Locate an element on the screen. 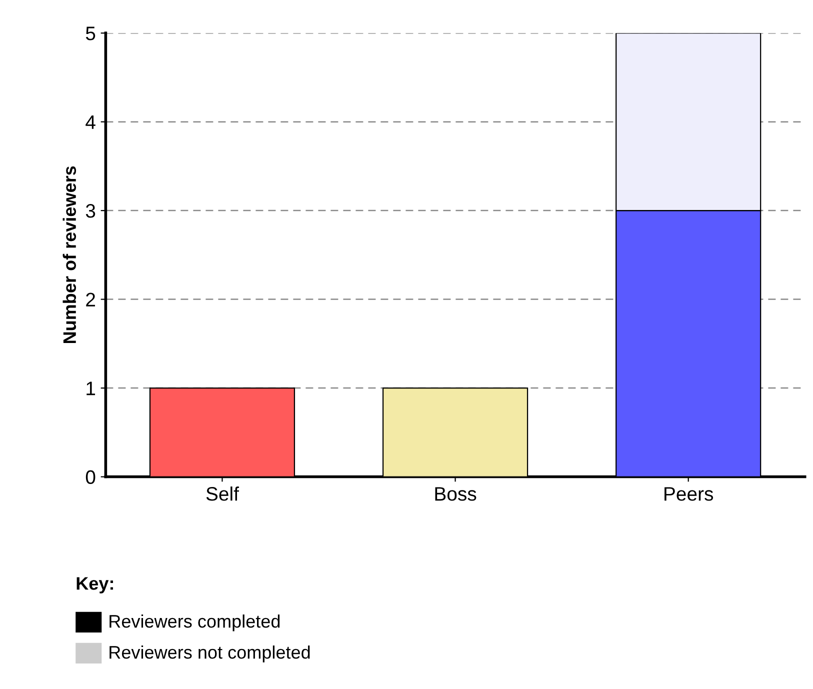 This screenshot has height=689, width=813. text: Key: is located at coordinates (95, 585).